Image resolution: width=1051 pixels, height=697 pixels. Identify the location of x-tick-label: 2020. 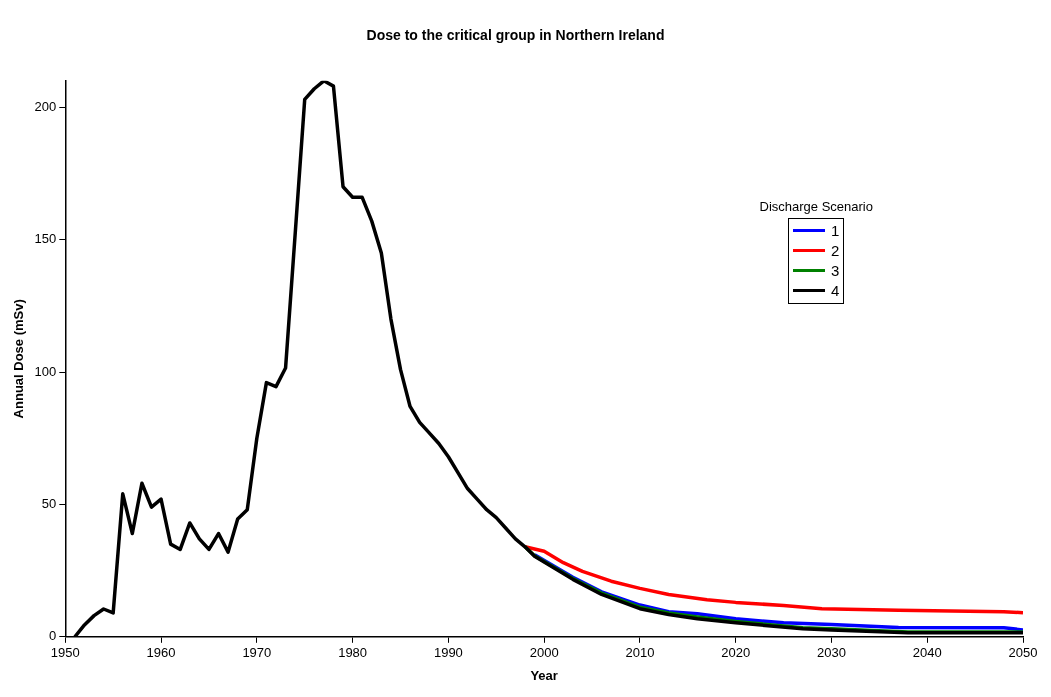
(736, 653).